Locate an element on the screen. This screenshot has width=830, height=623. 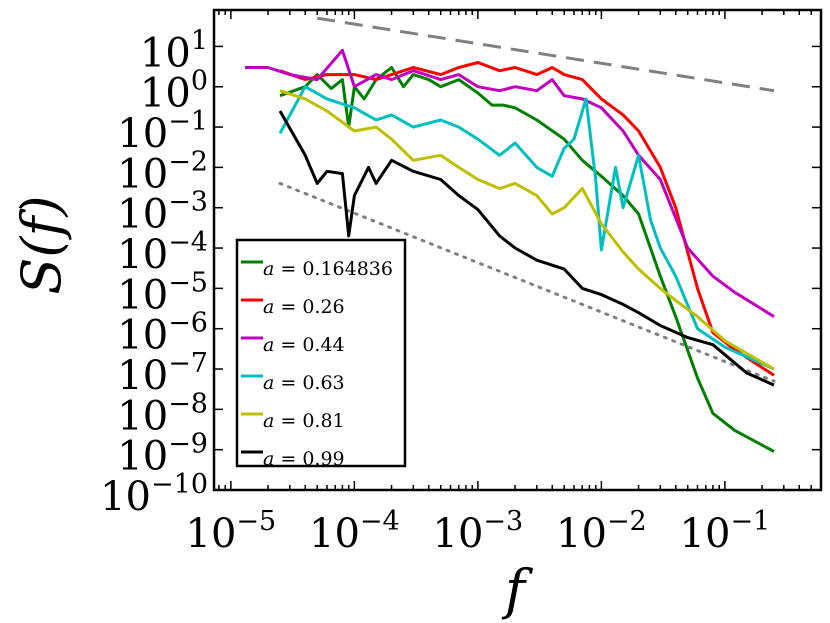
legend-item-6: a = 0.99 is located at coordinates (293, 459).